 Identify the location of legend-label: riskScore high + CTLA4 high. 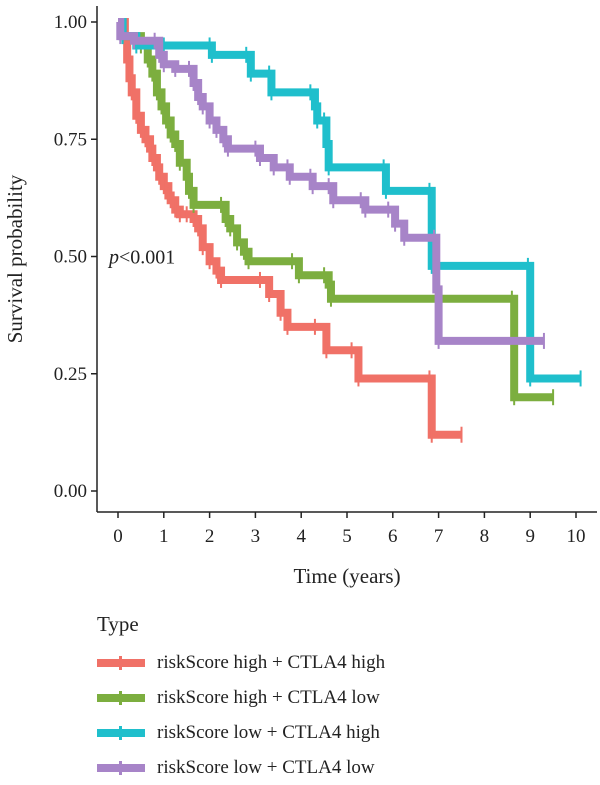
(271, 662).